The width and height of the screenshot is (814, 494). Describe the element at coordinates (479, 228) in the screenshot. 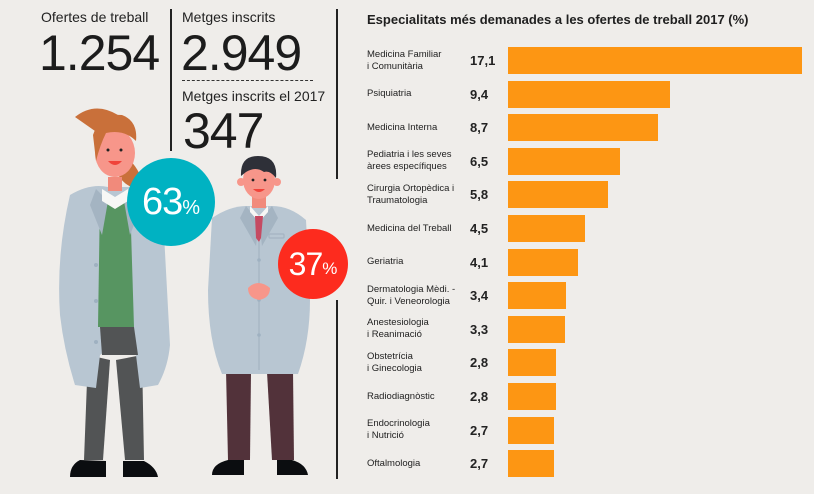

I see `value-label: 4,5` at that location.